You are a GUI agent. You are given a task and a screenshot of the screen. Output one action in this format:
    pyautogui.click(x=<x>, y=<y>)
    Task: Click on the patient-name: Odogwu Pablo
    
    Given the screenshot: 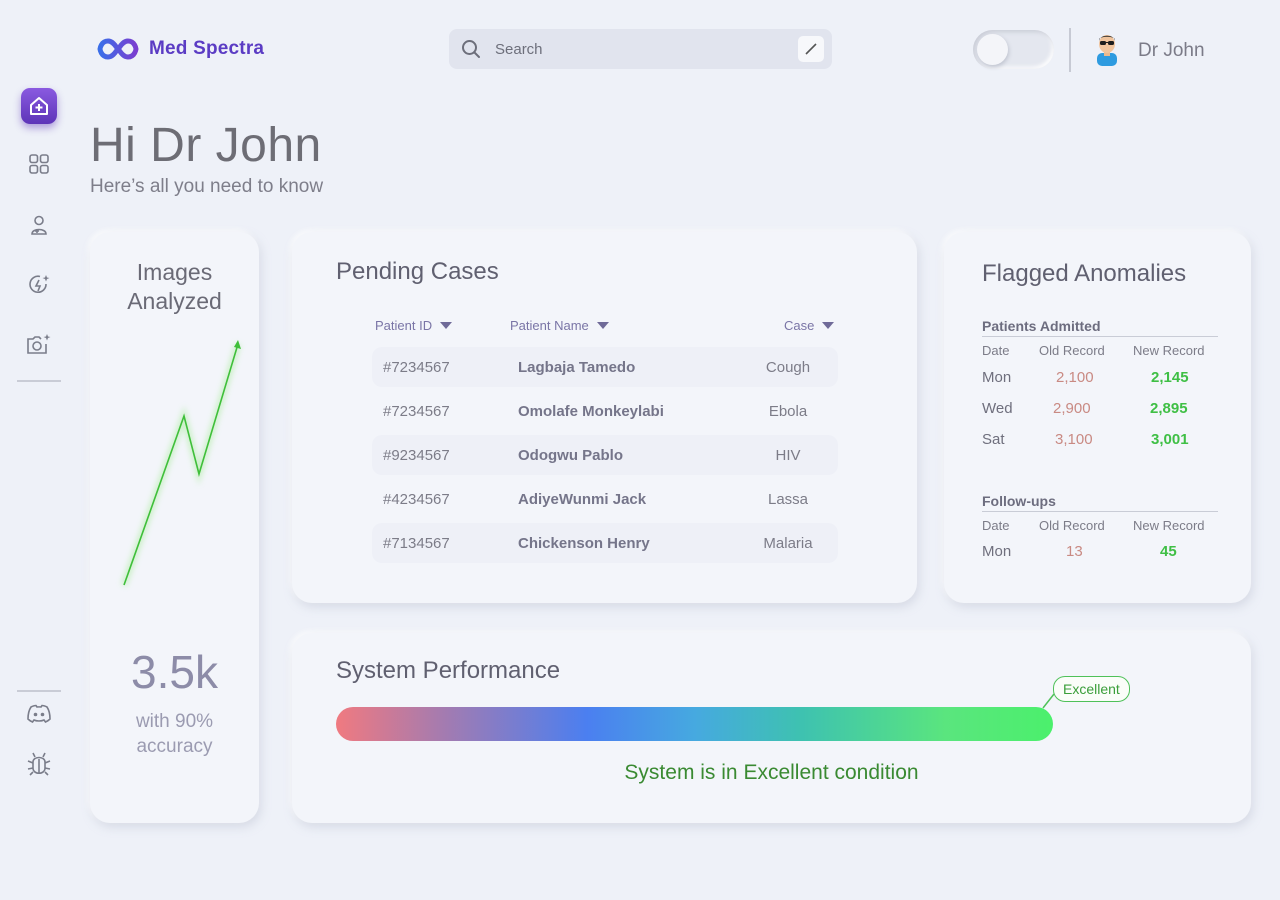 What is the action you would take?
    pyautogui.click(x=570, y=455)
    